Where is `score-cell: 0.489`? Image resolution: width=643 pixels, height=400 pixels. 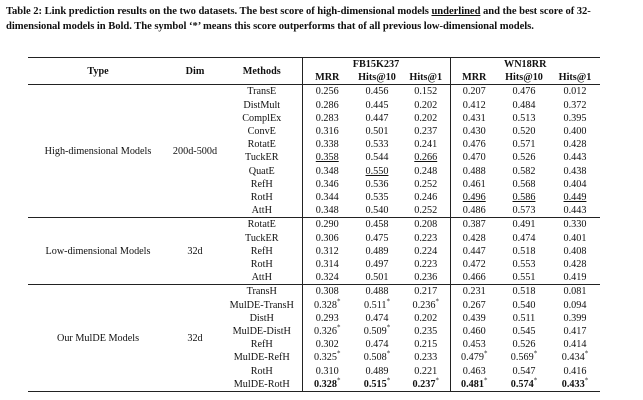 score-cell: 0.489 is located at coordinates (377, 371).